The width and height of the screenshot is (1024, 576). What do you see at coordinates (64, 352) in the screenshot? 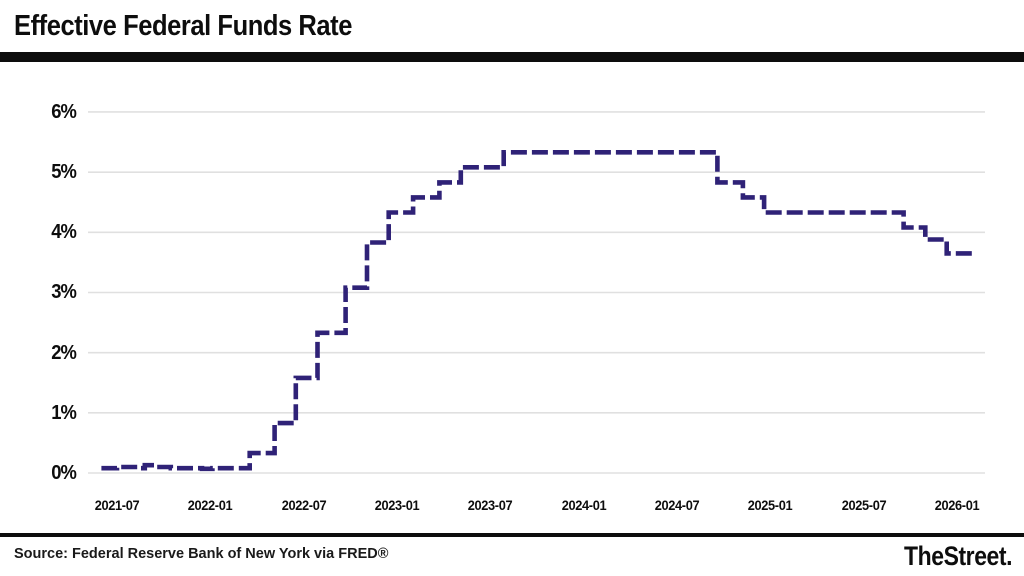
I see `y-tick-label: 2%` at bounding box center [64, 352].